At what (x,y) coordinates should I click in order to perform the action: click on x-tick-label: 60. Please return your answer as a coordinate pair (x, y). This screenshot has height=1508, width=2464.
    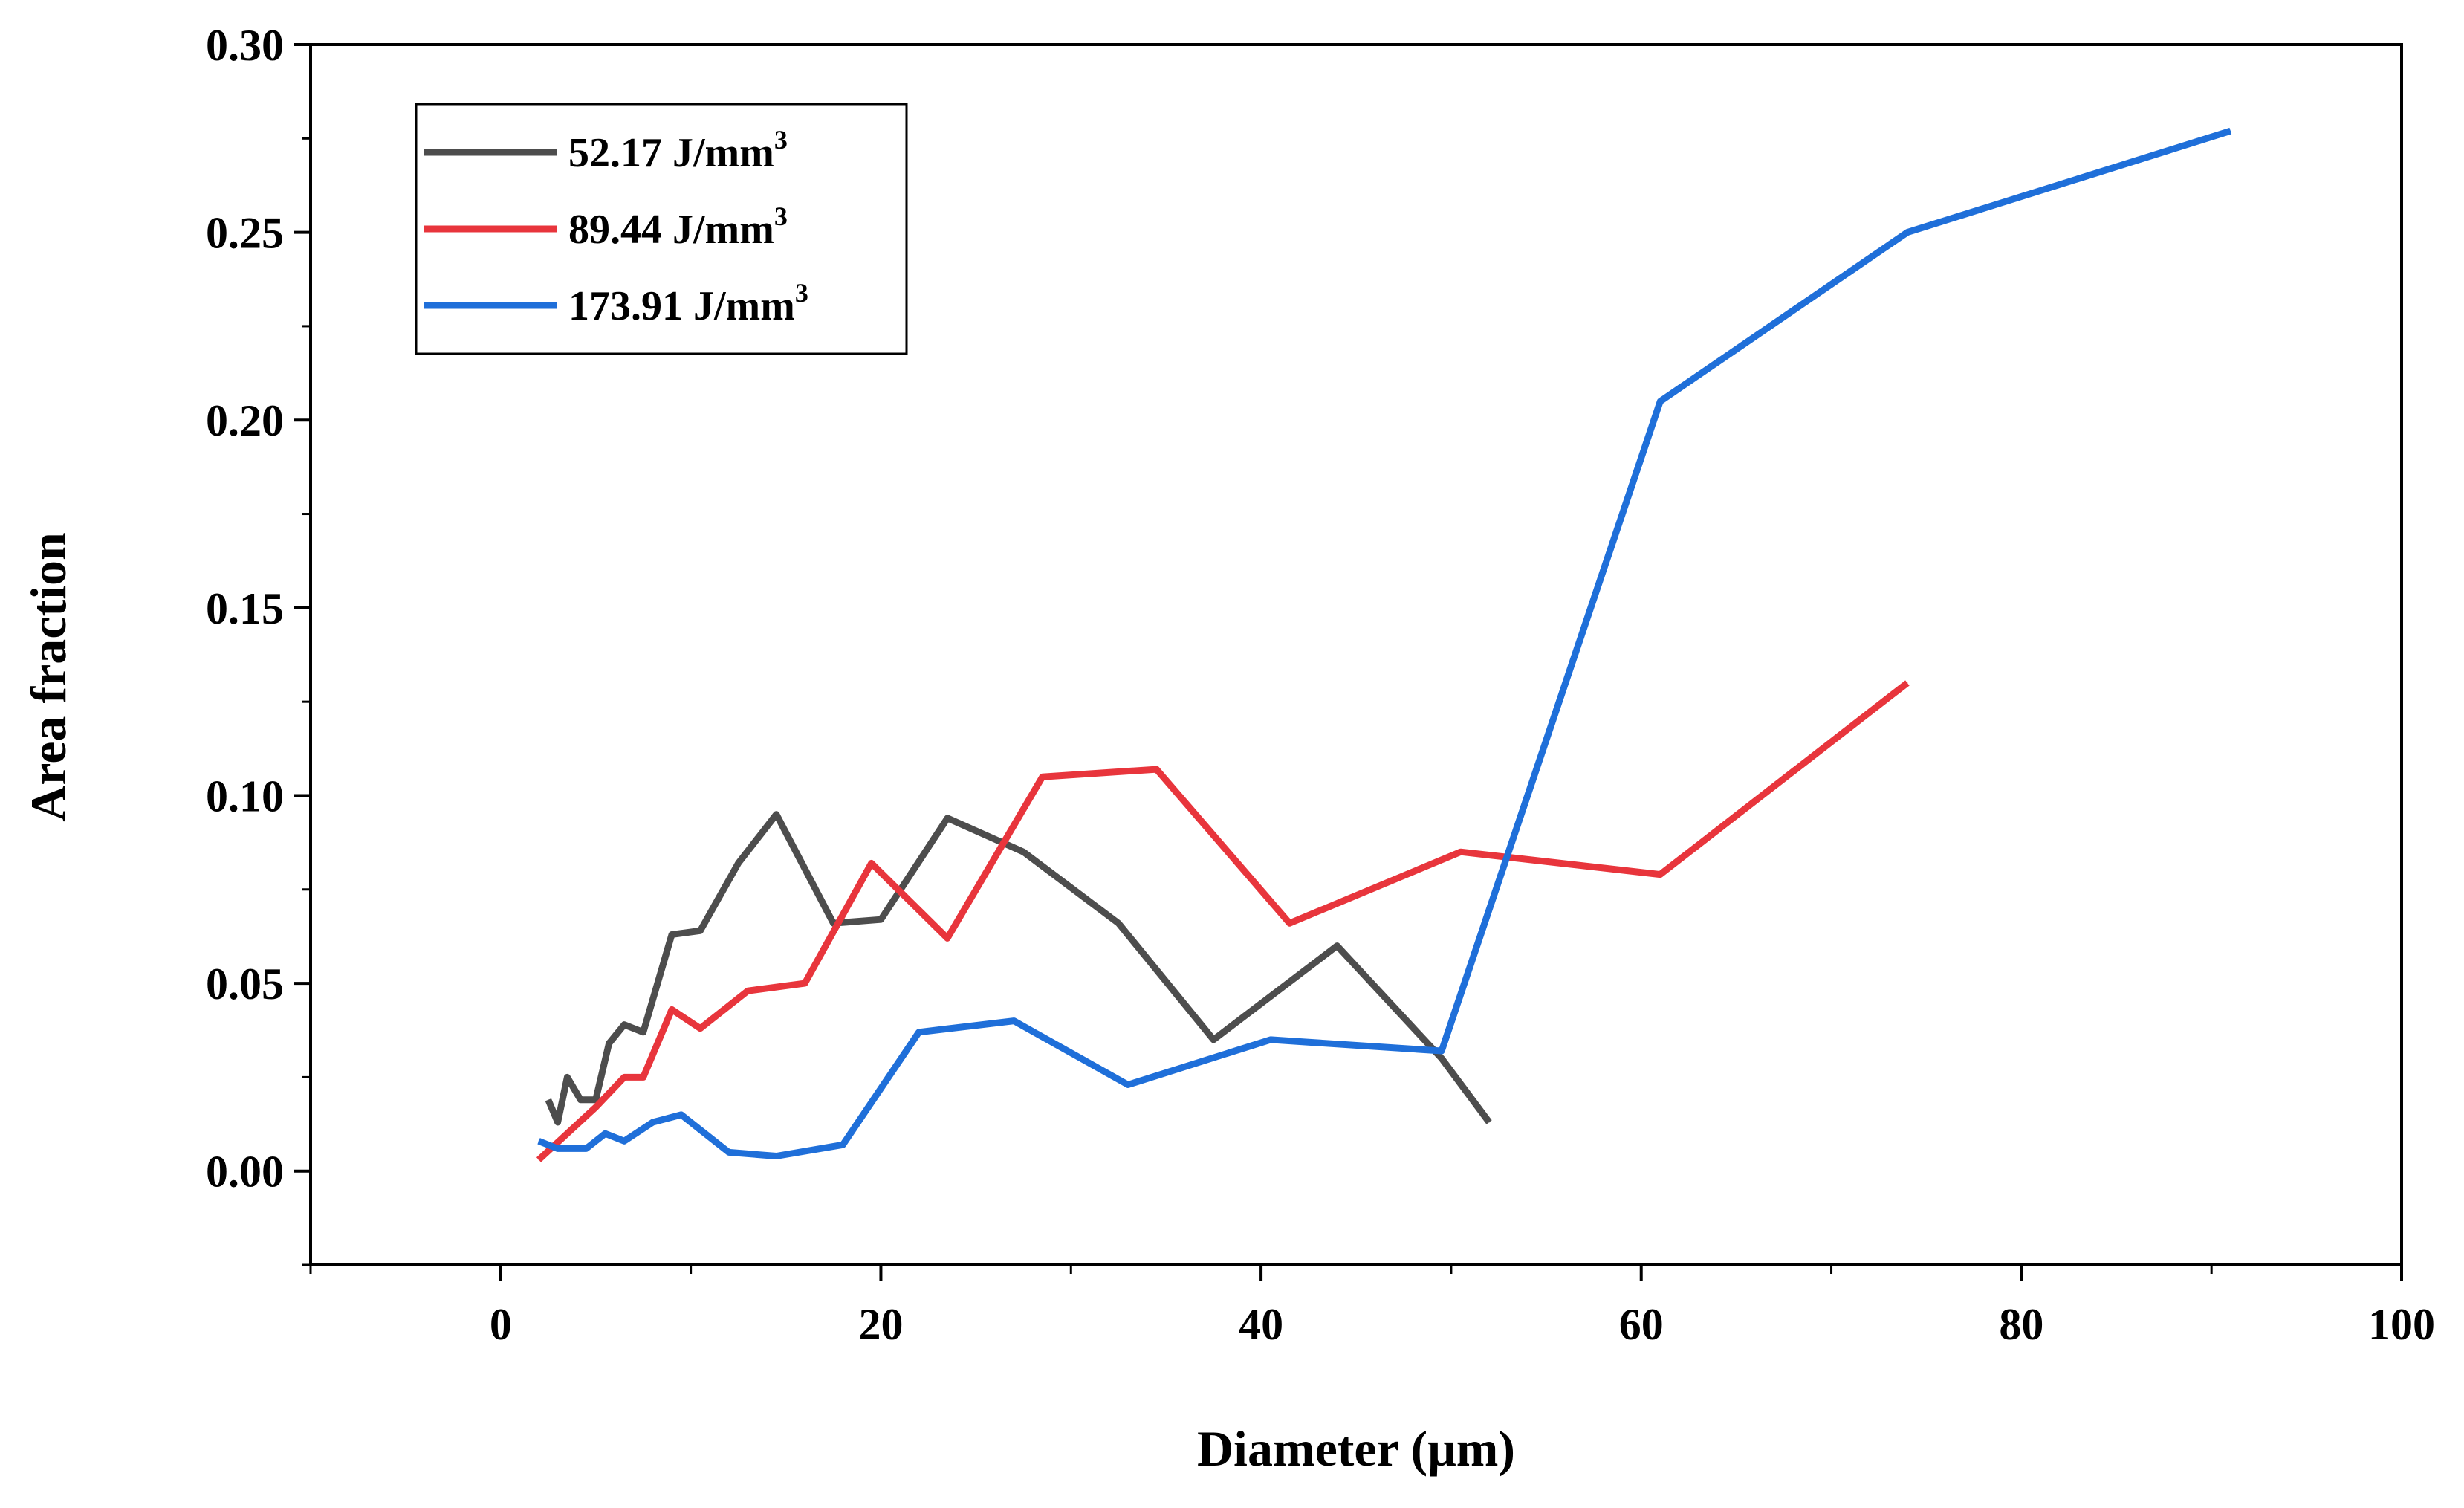
    Looking at the image, I should click on (1641, 1324).